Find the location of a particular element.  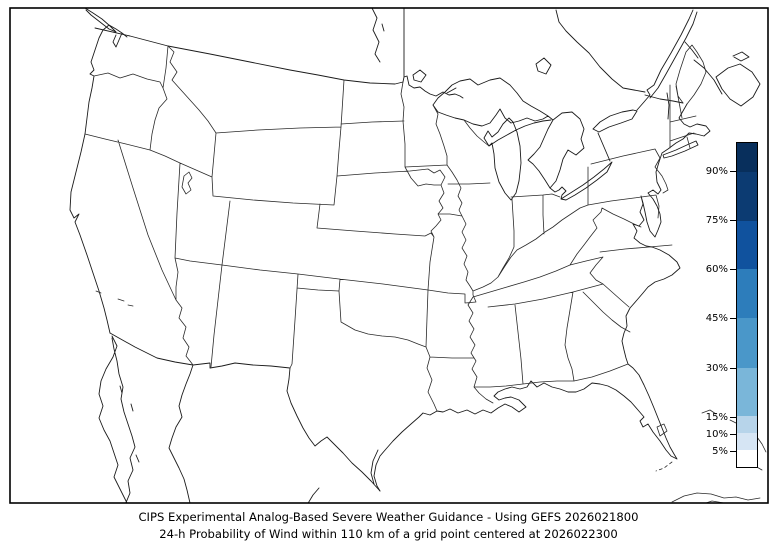

colorbar-tick-label-15: 15% is located at coordinates (716, 417).